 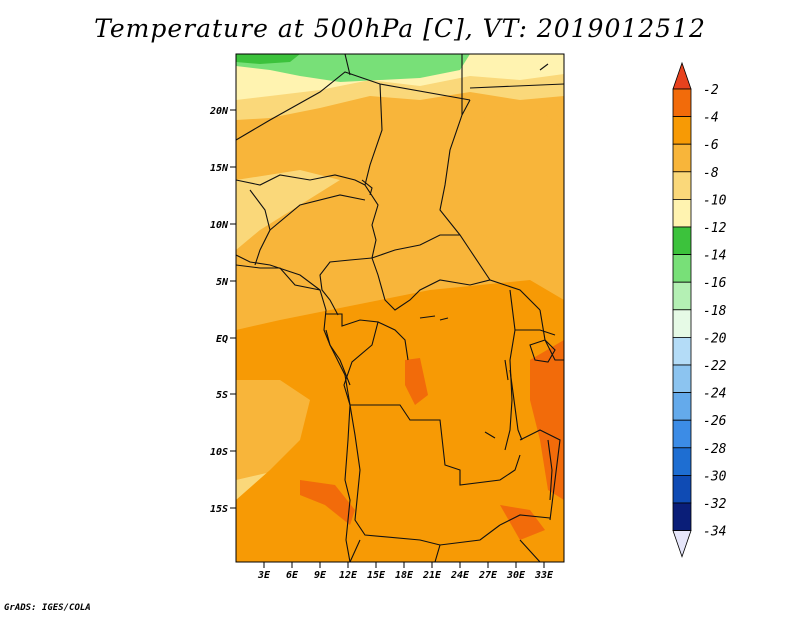 I want to click on colorbar-label: -28, so click(x=715, y=449).